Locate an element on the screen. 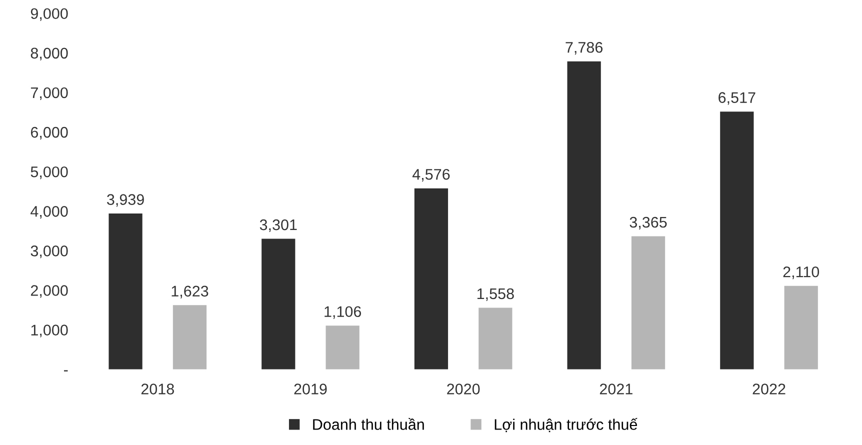 The width and height of the screenshot is (862, 445). y-tick-label: 2,000 is located at coordinates (49, 291).